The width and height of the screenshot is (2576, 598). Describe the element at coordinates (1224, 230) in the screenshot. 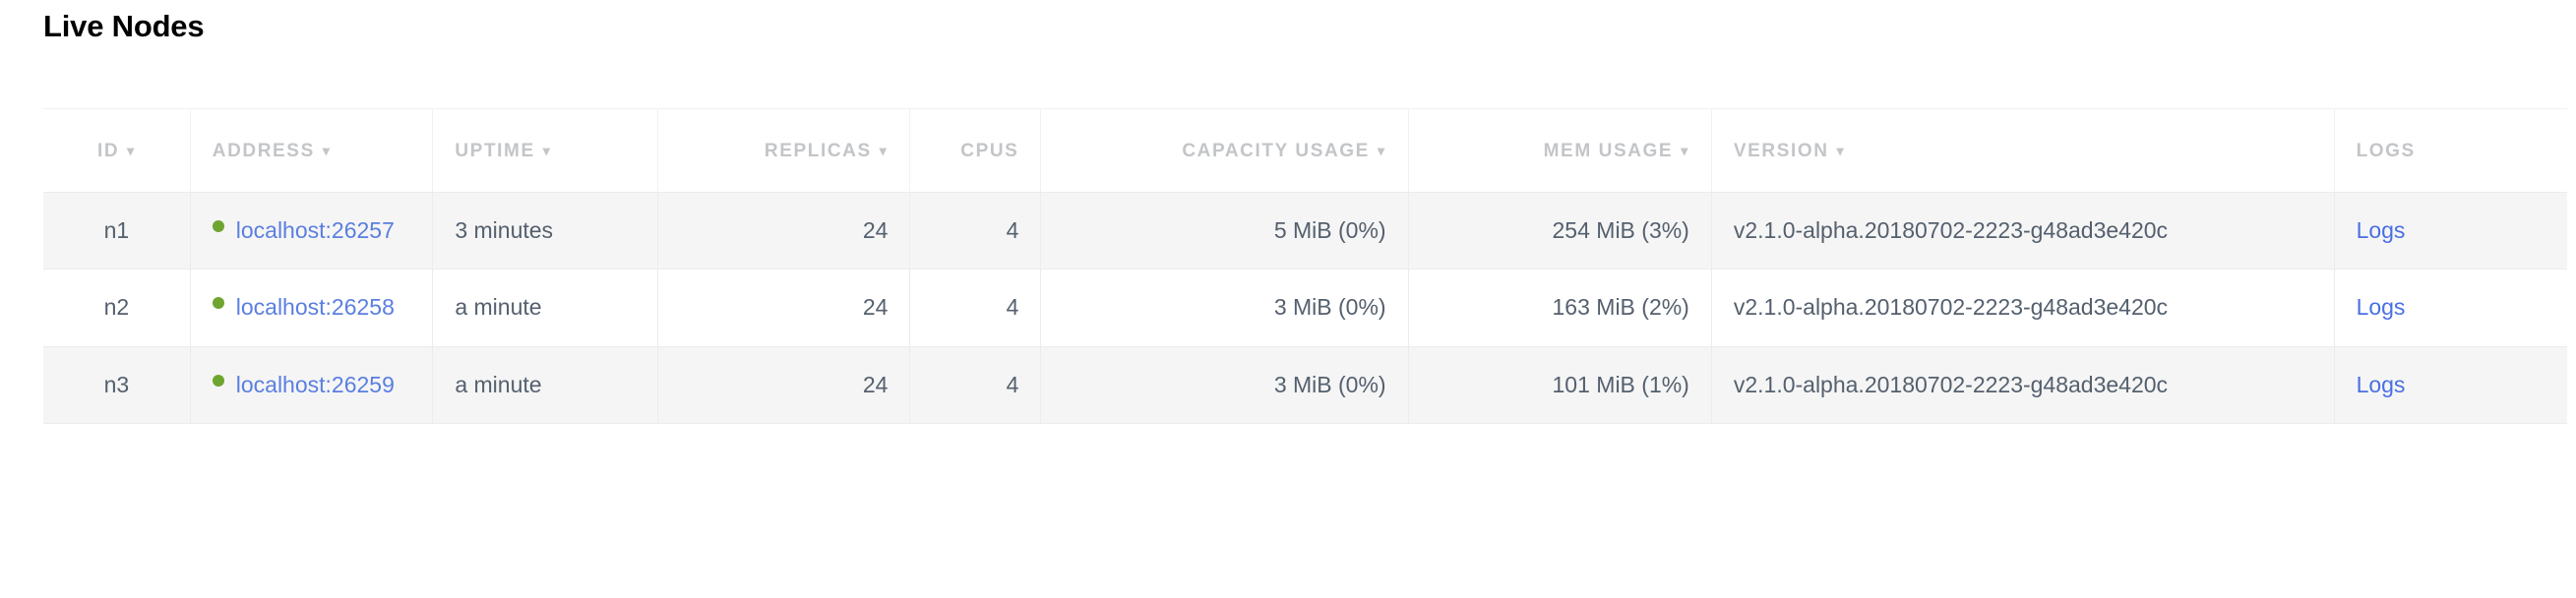

I see `cell-node-capacity-usage: 5 MiB (0%)` at that location.